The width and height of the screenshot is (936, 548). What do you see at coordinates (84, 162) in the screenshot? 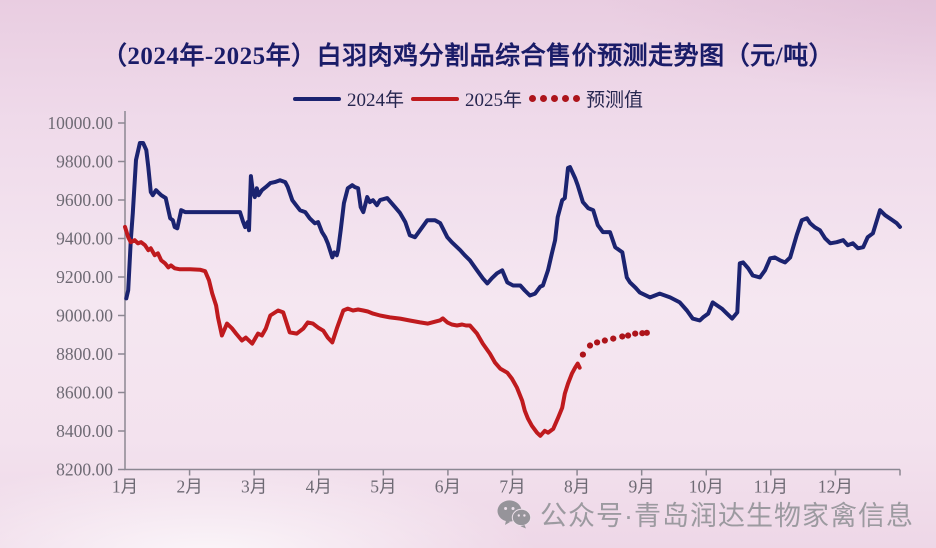
I see `y-tick-label: 9800.00` at bounding box center [84, 162].